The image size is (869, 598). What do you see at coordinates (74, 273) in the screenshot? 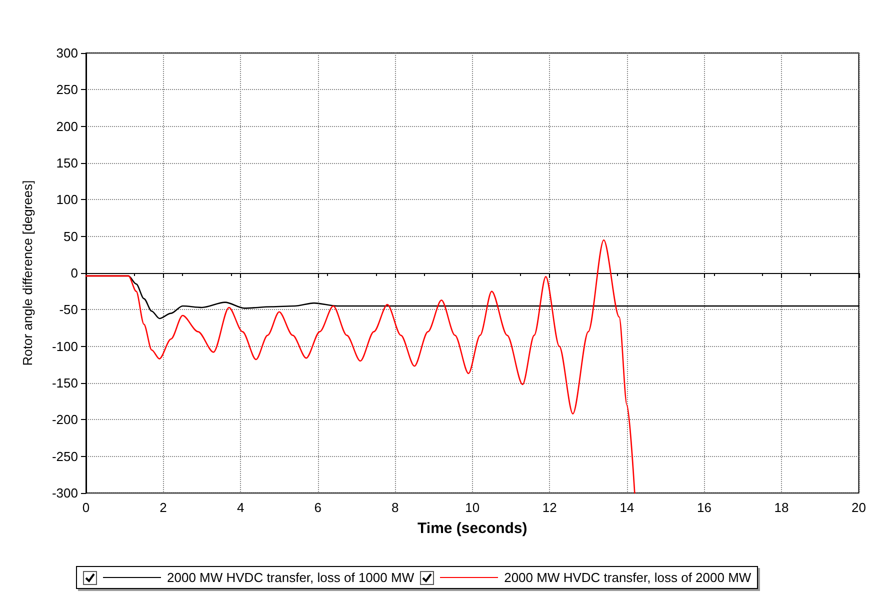
I see `y-tick-label: 0` at bounding box center [74, 273].